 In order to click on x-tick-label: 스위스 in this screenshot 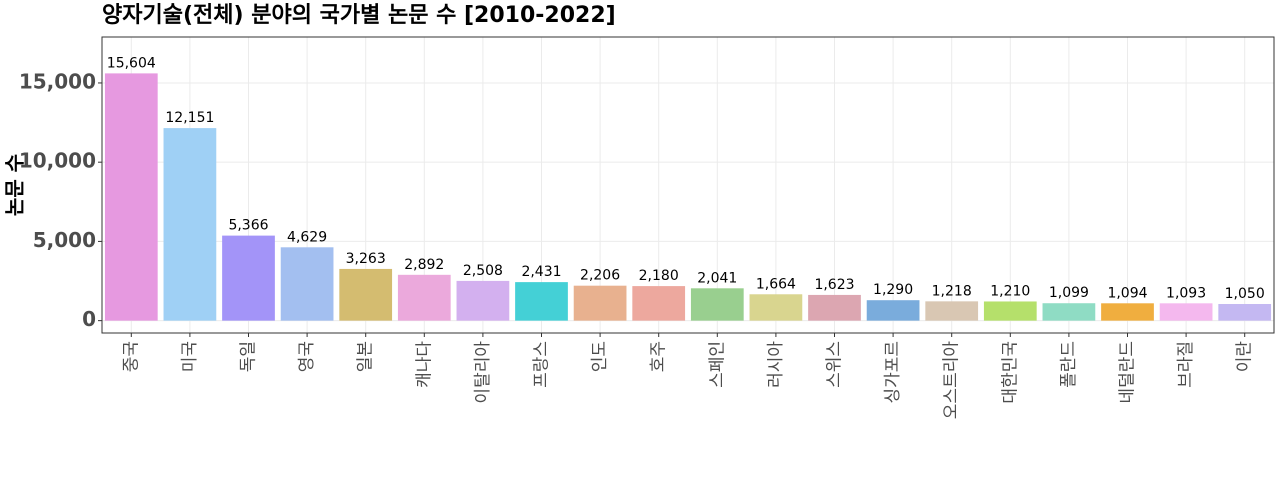, I will do `click(835, 364)`.